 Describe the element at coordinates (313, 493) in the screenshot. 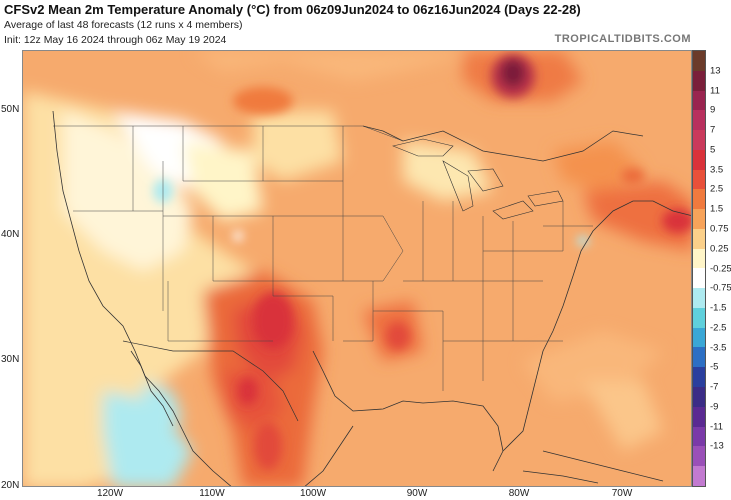

I see `lon-label-100w: 100W` at that location.